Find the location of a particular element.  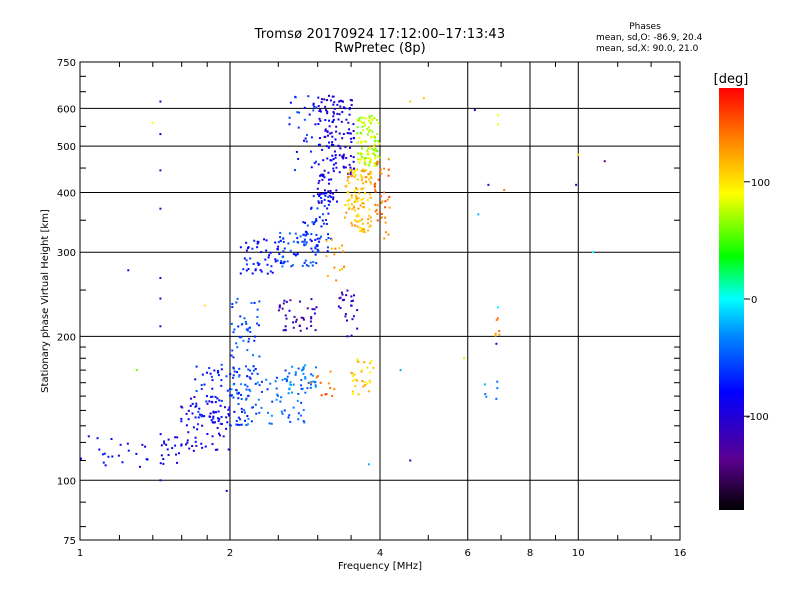

x-tick-label: 8 is located at coordinates (530, 553).